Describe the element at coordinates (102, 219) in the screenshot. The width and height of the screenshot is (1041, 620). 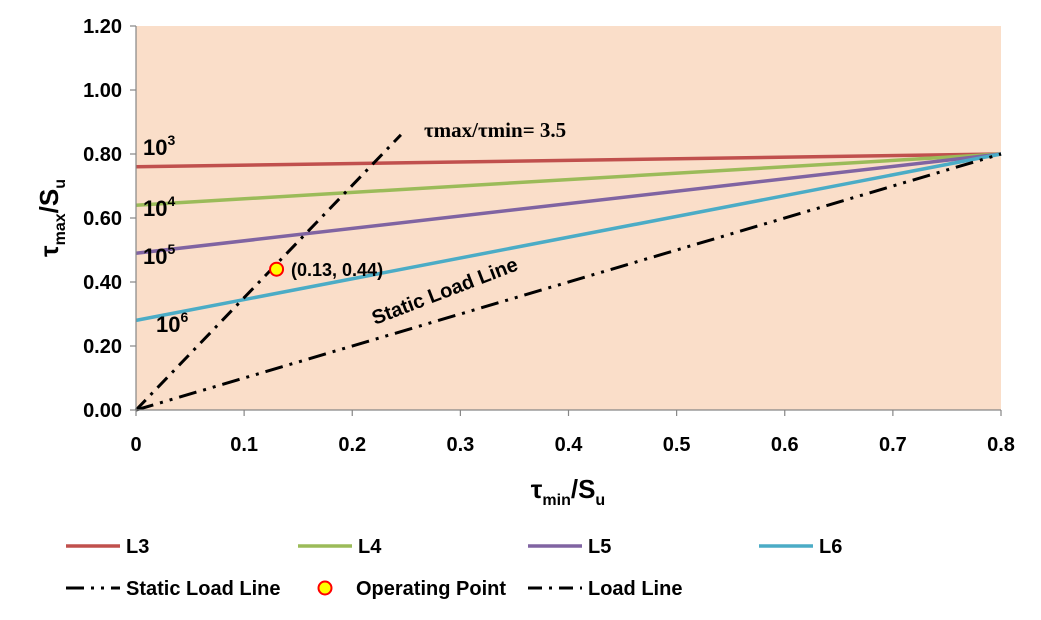
I see `y-tick-label: 0.60` at that location.